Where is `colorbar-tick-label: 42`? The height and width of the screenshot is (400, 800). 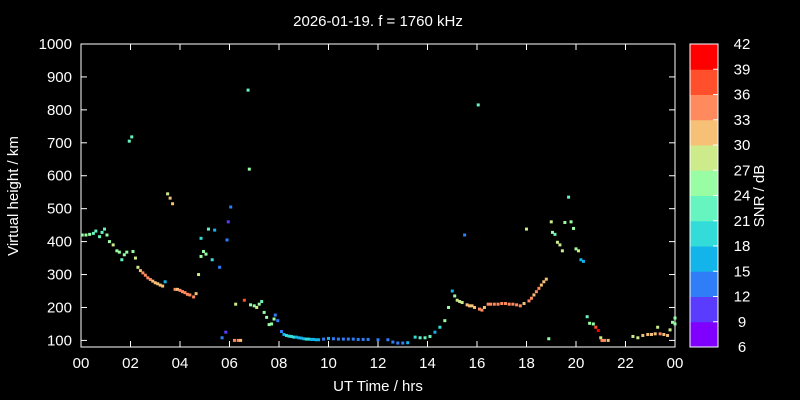
colorbar-tick-label: 42 is located at coordinates (742, 44).